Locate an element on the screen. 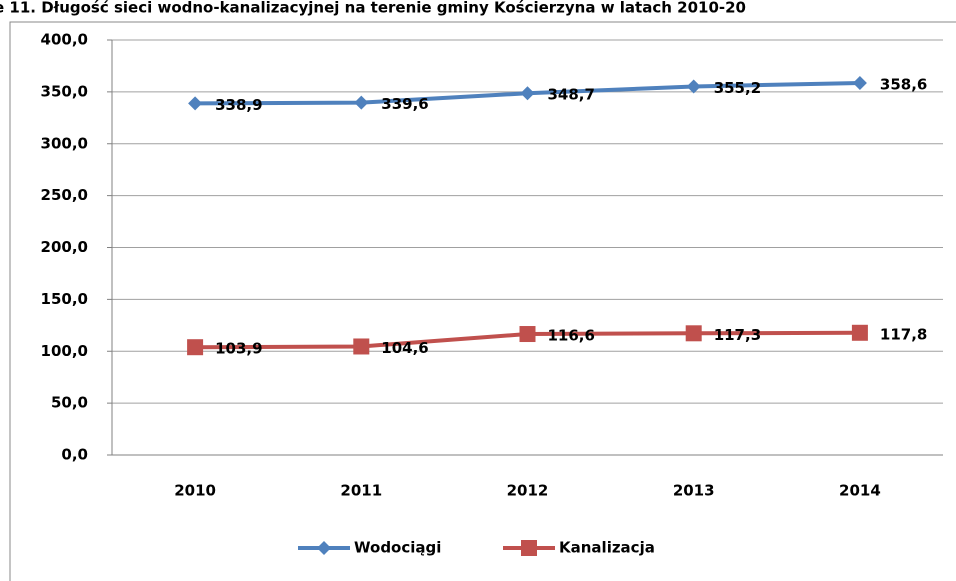  y-tick-label: 100,0 is located at coordinates (64, 351).